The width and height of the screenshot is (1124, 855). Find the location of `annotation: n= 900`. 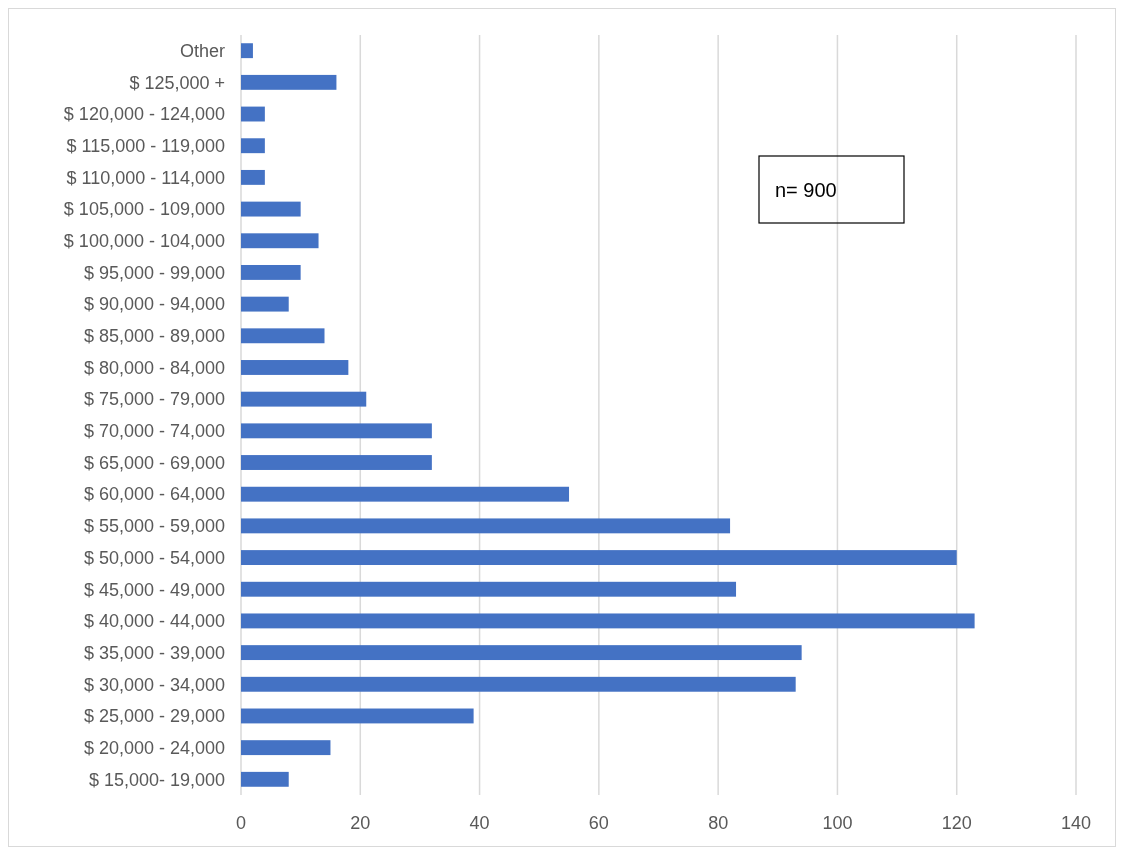

annotation: n= 900 is located at coordinates (806, 190).